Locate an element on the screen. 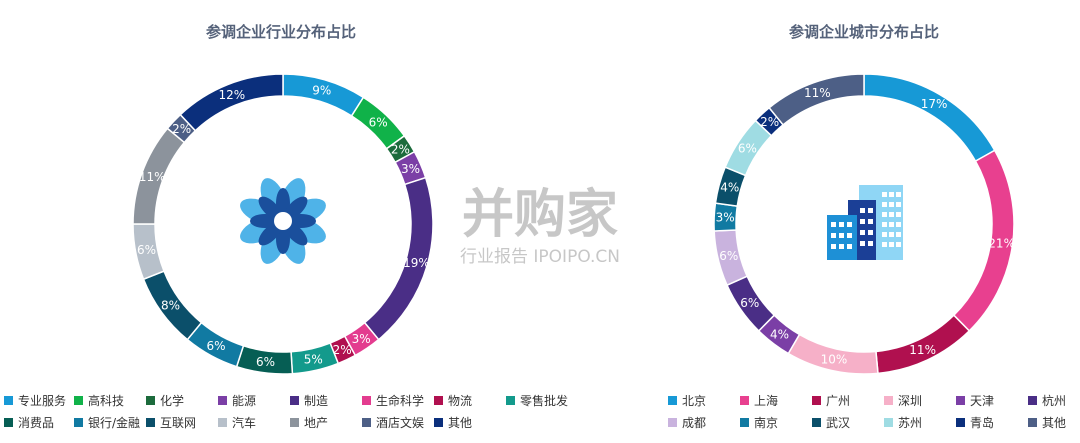  legend-label: 青岛 is located at coordinates (982, 422).